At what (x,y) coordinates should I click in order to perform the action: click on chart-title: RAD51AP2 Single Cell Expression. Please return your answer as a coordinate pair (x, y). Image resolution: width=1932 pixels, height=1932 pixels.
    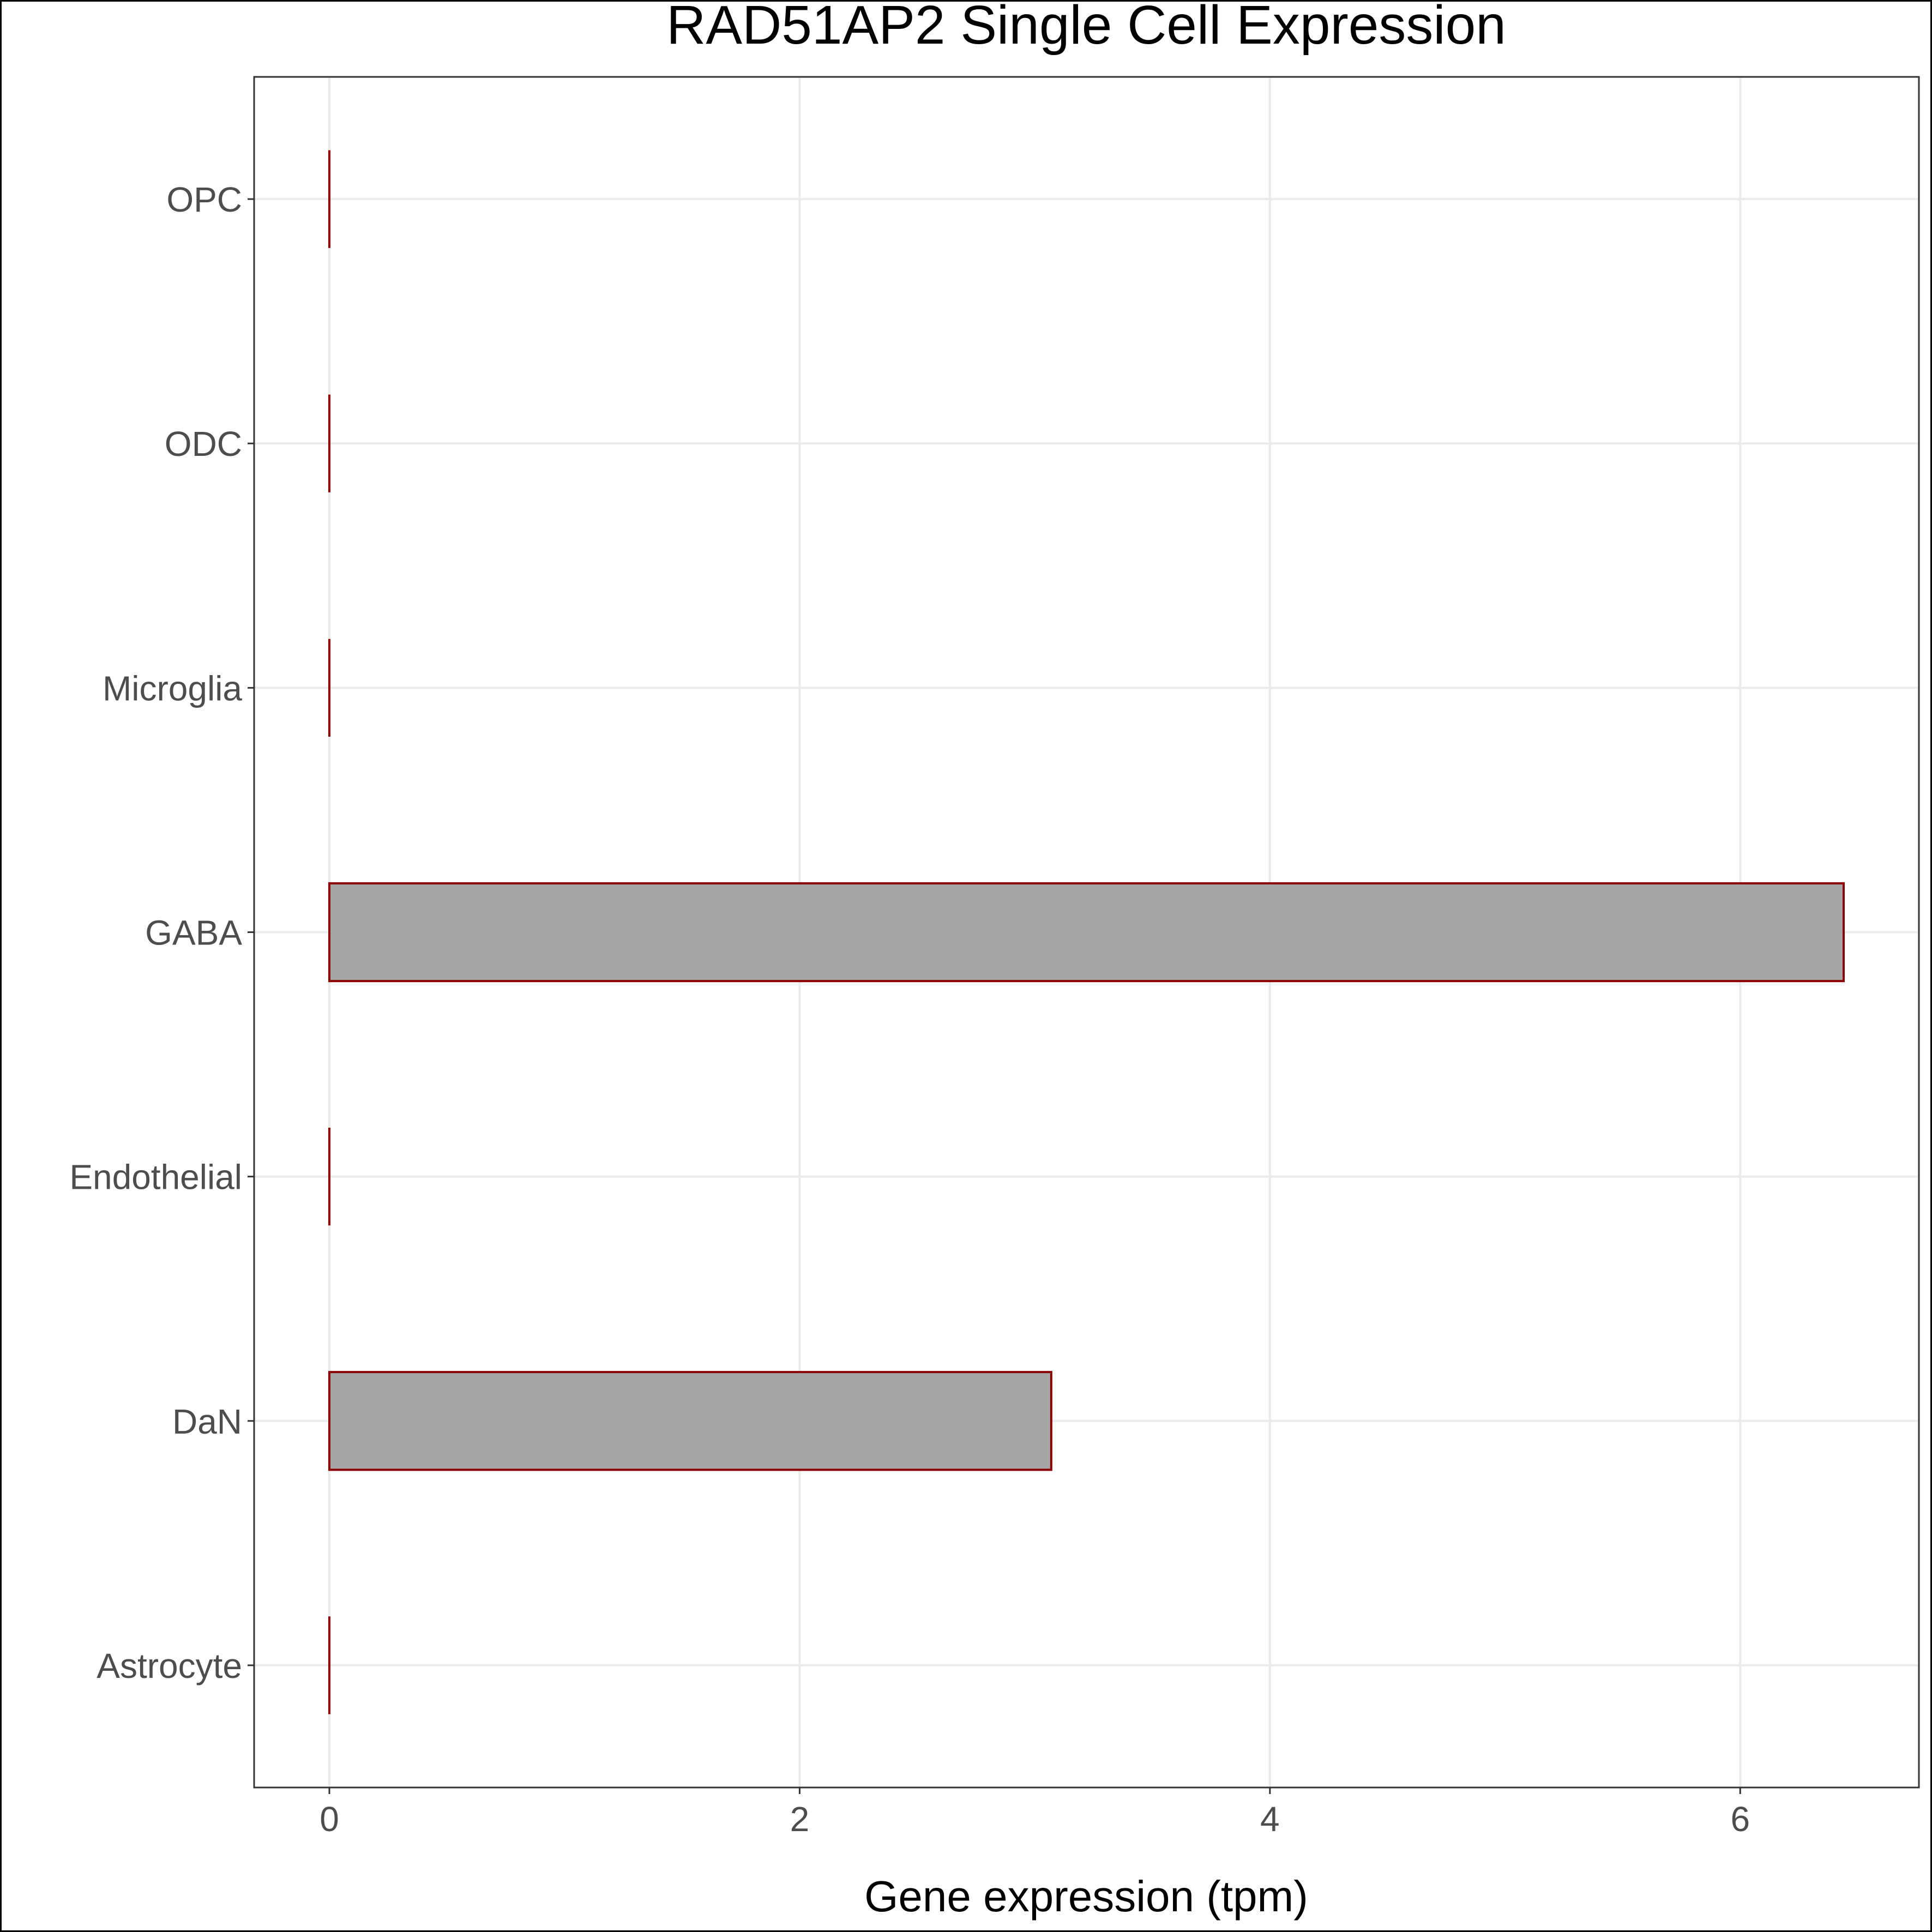
    Looking at the image, I should click on (1086, 28).